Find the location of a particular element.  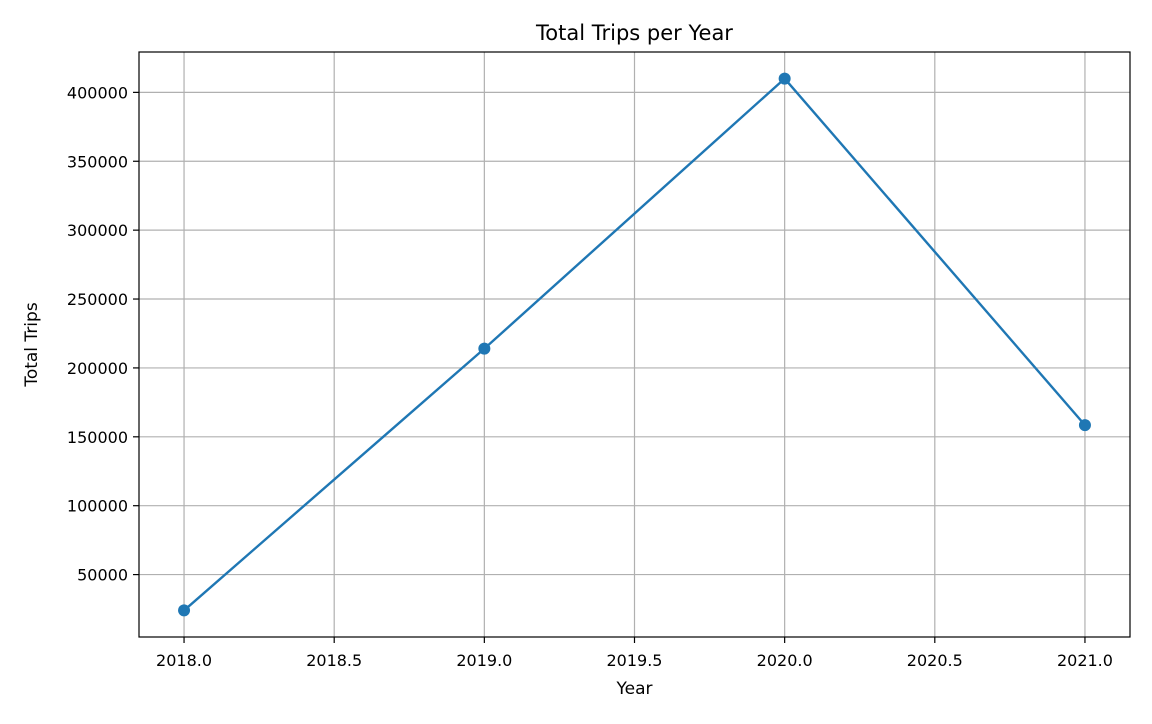

chart-title: Total Trips per Year is located at coordinates (634, 33).